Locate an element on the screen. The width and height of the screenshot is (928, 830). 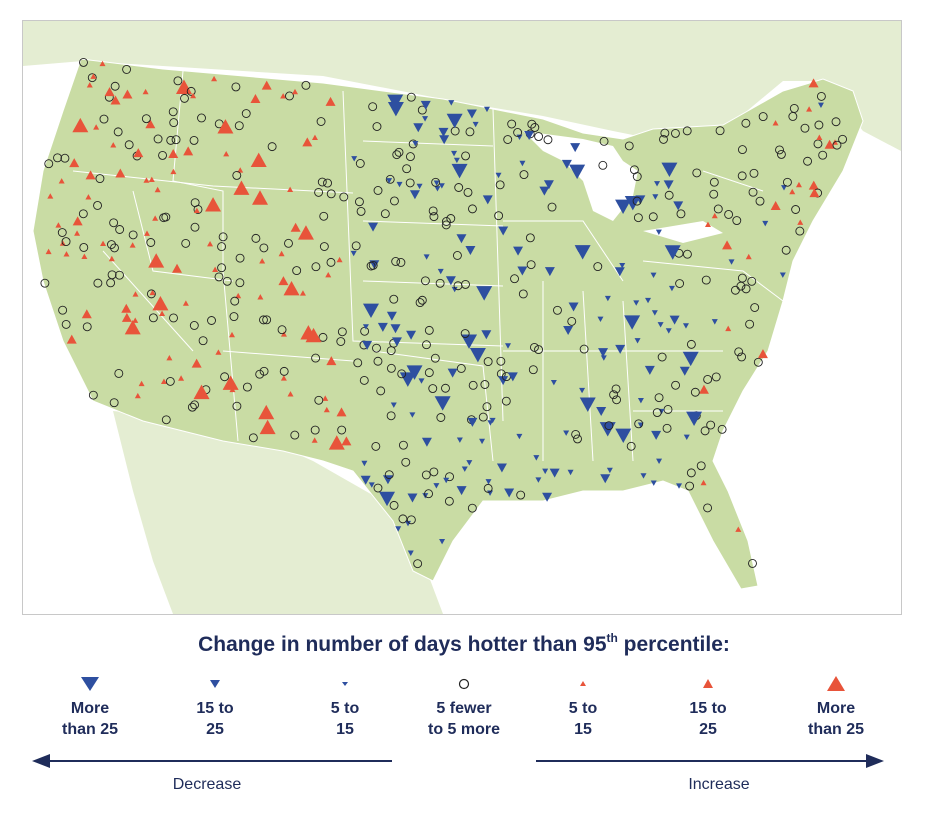
great-lakes is located at coordinates (580, 176).